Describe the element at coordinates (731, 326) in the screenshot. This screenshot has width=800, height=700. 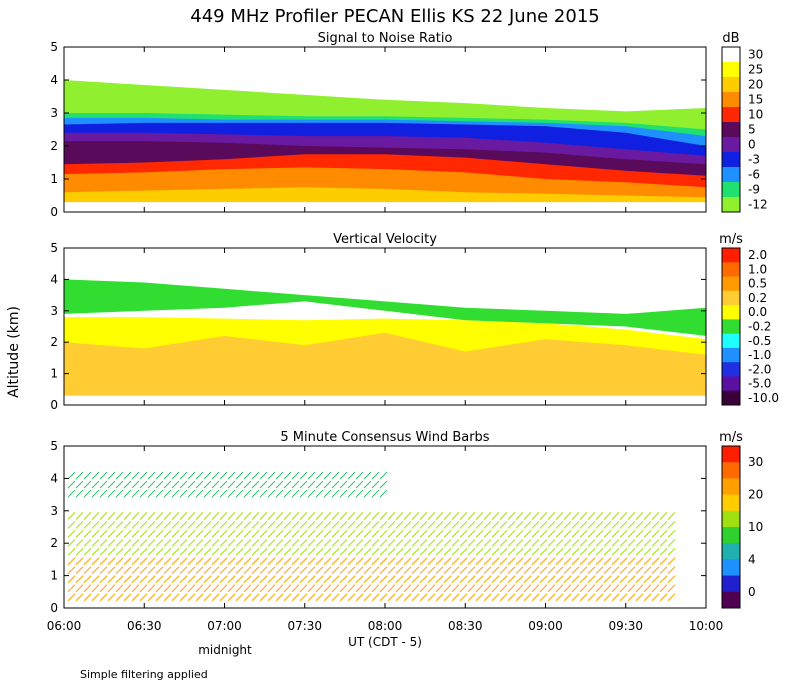
I see `colorbar-frame` at that location.